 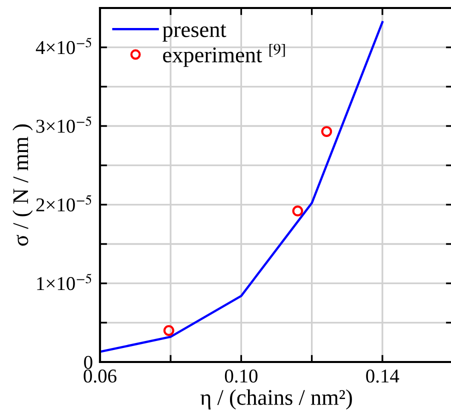 I want to click on y-axis-title: σ / ( N / mm ), so click(x=22, y=185).